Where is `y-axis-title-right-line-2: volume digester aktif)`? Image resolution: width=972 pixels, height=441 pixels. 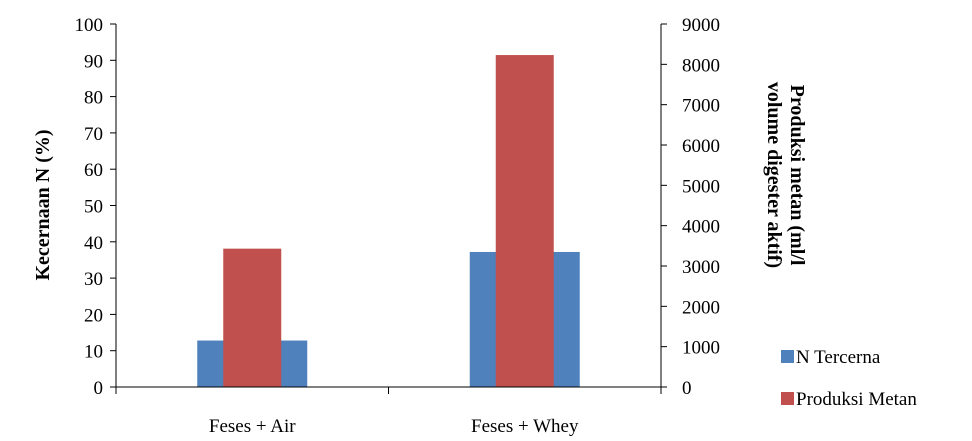 y-axis-title-right-line-2: volume digester aktif) is located at coordinates (774, 175).